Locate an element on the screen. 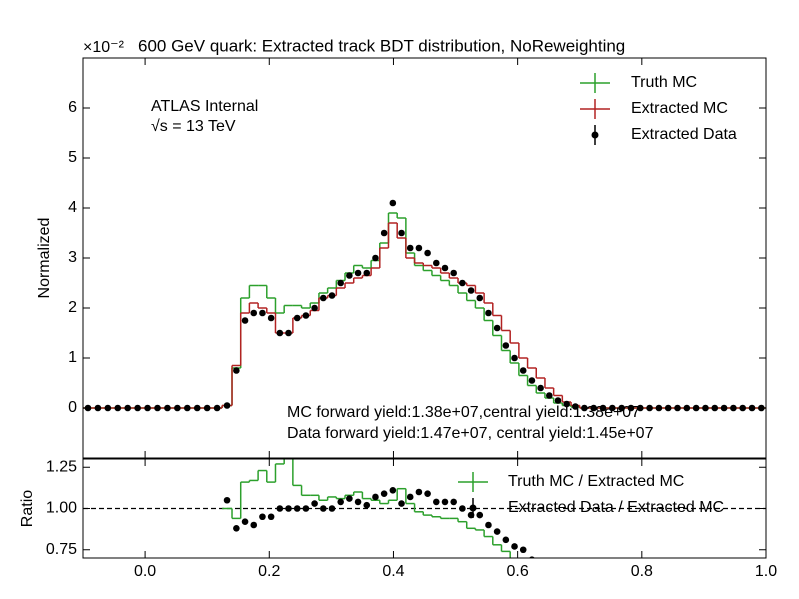 The image size is (799, 599). y-tick-label: 6 is located at coordinates (72, 107).